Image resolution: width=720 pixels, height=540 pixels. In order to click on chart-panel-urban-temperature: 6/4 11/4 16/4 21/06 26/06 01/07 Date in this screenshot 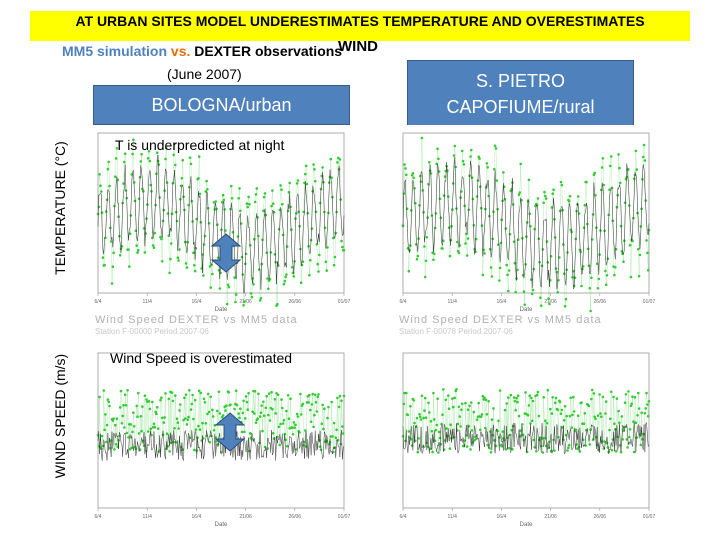, I will do `click(219, 220)`.